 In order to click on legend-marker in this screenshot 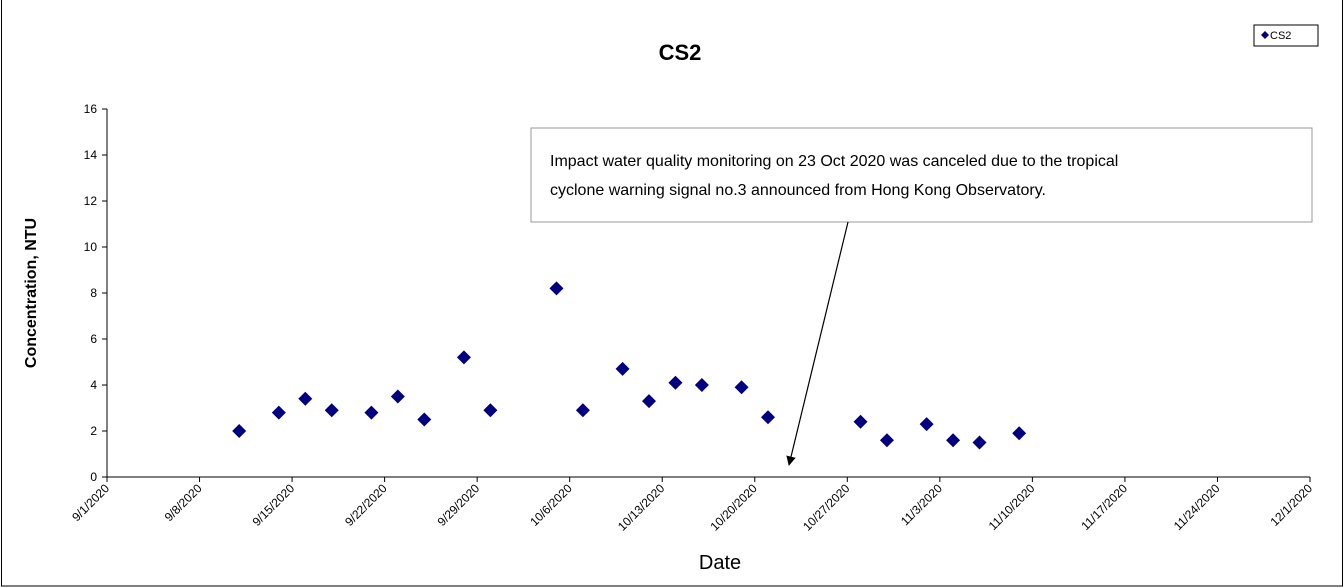, I will do `click(1265, 35)`.